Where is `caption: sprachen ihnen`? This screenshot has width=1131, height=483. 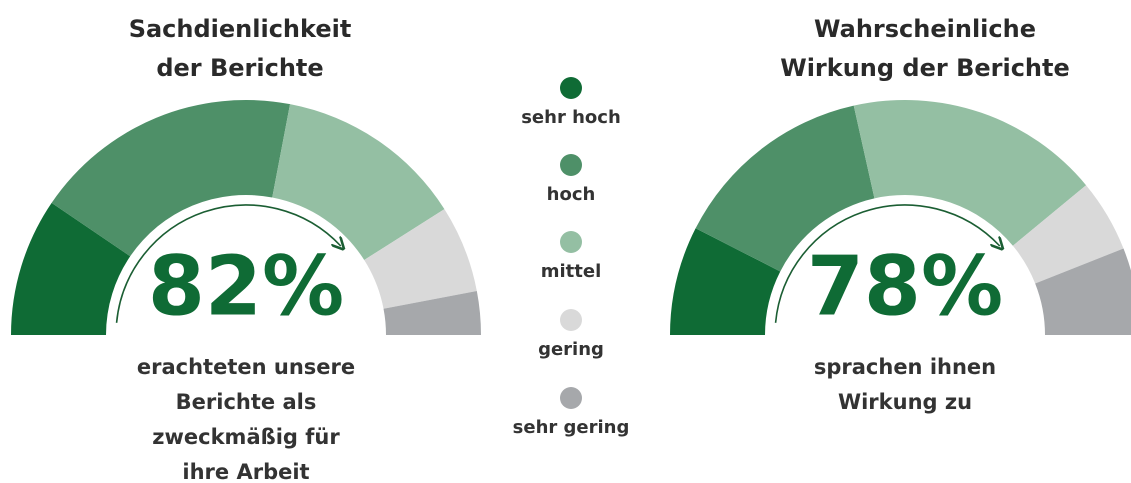 caption: sprachen ihnen is located at coordinates (905, 367).